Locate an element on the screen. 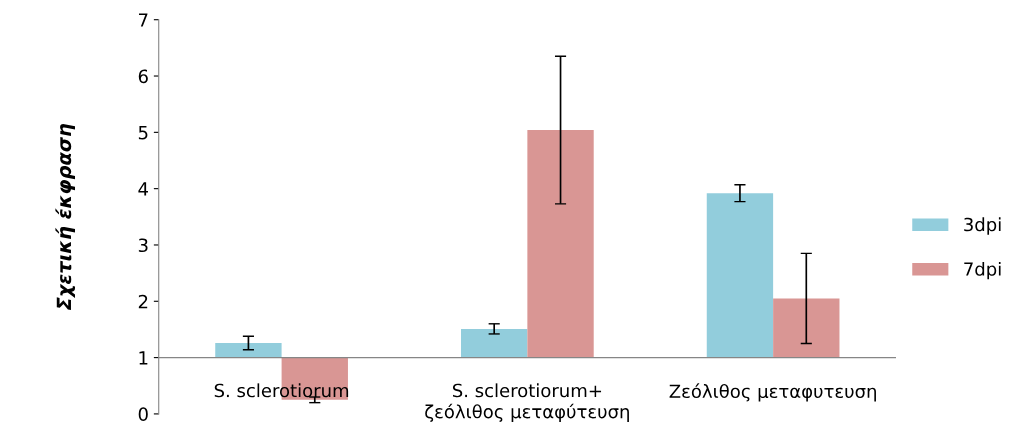  y-tick-label: 5 is located at coordinates (143, 133).